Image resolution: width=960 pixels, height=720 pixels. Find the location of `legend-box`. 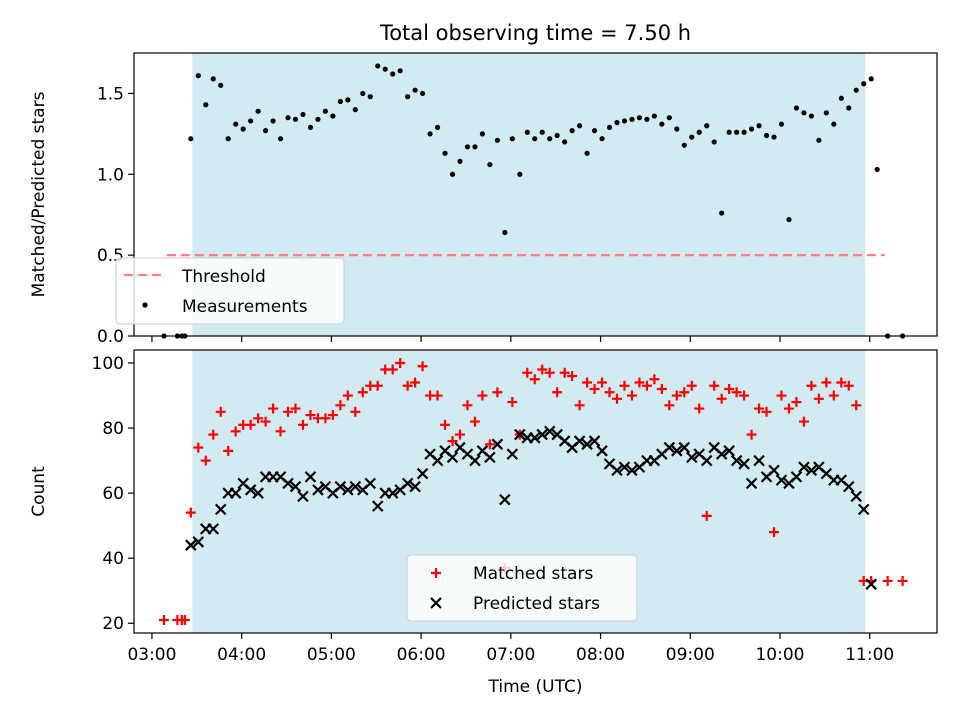

legend-box is located at coordinates (230, 291).